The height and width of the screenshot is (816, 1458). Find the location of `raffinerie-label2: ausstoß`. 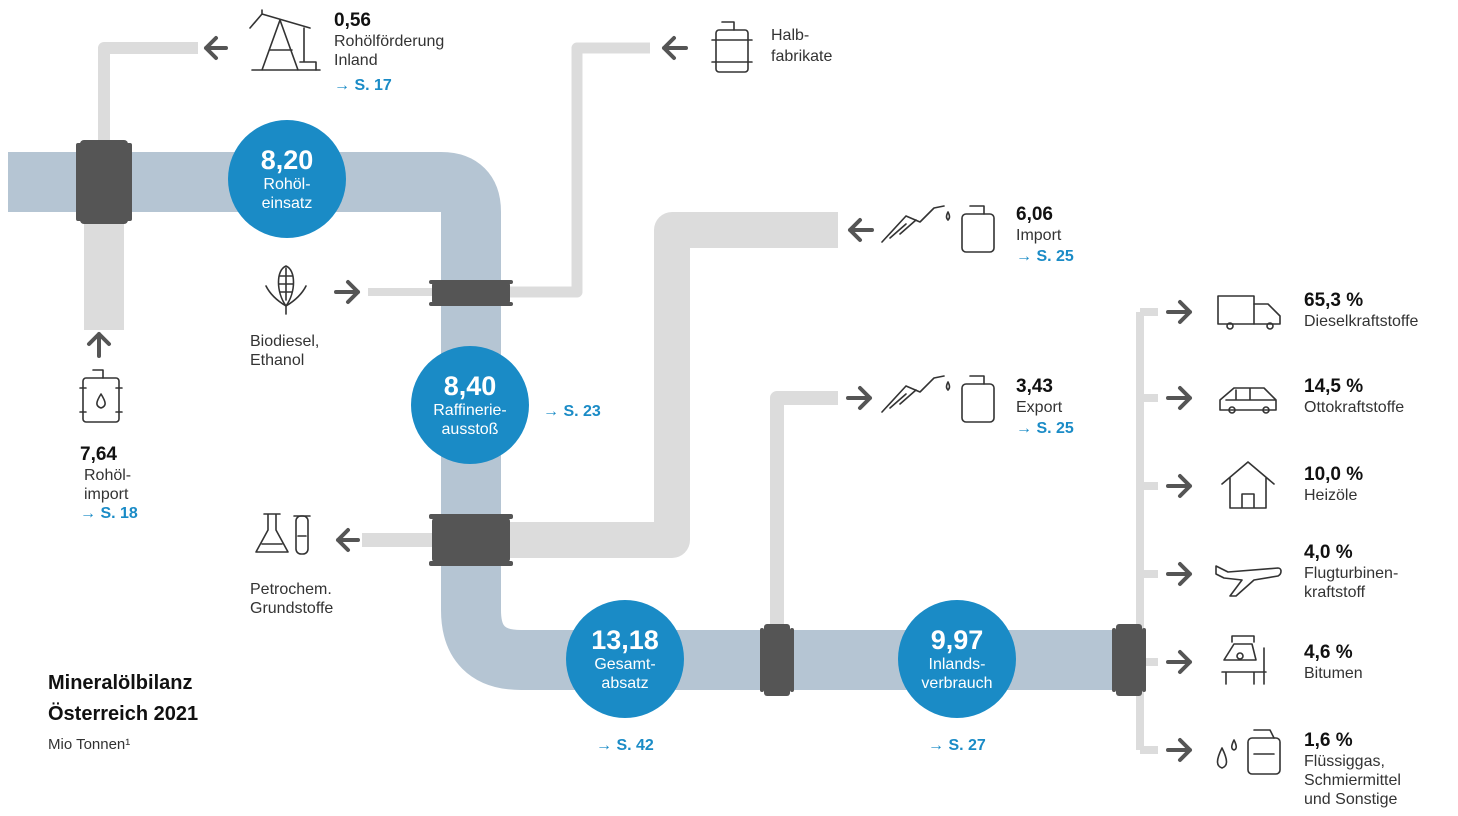

raffinerie-label2: ausstoß is located at coordinates (470, 429).